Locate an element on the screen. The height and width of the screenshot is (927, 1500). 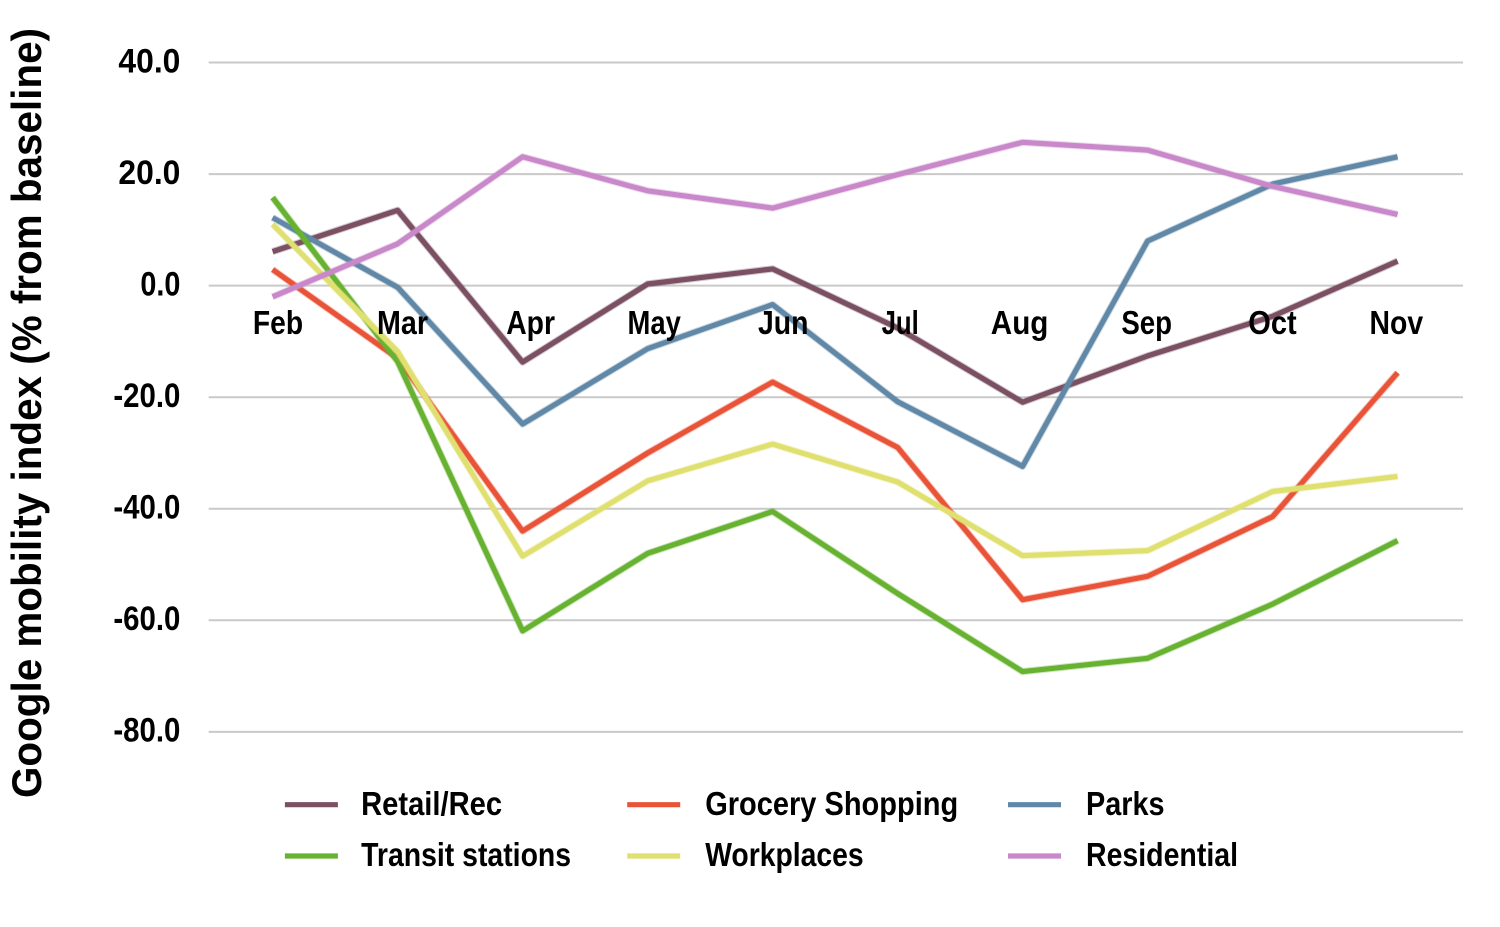
svg-text: Feb is located at coordinates (278, 323).